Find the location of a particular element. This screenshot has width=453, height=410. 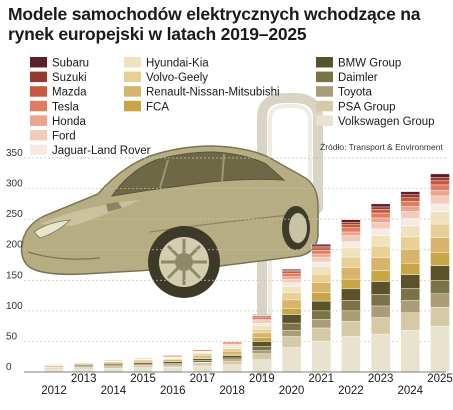

legend-label: Tesla is located at coordinates (65, 107).